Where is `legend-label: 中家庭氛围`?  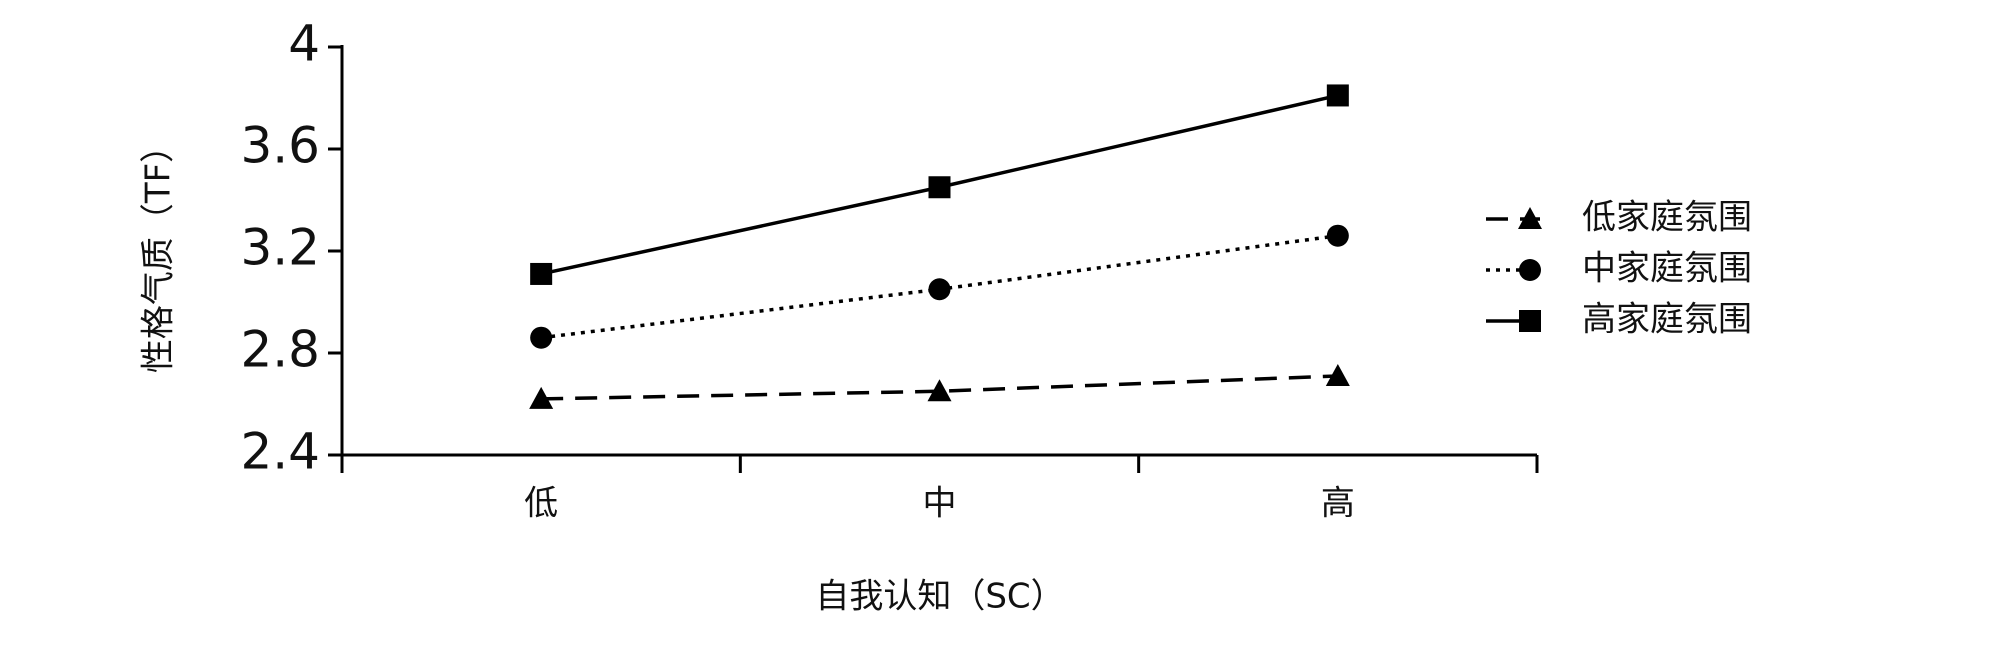 legend-label: 中家庭氛围 is located at coordinates (1667, 269).